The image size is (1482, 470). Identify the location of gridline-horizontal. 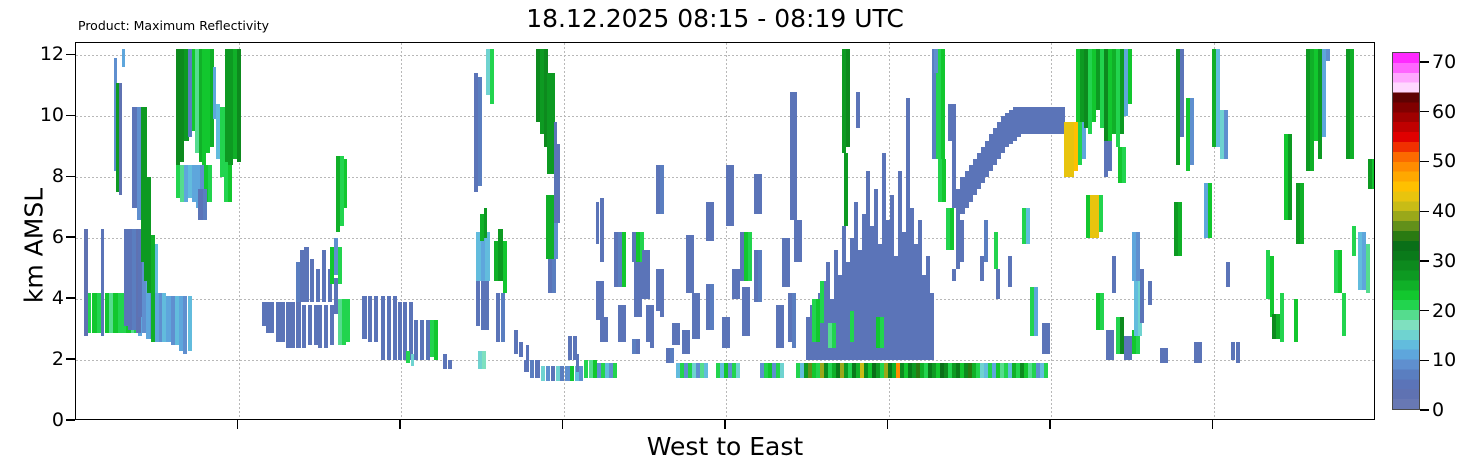
(725, 116).